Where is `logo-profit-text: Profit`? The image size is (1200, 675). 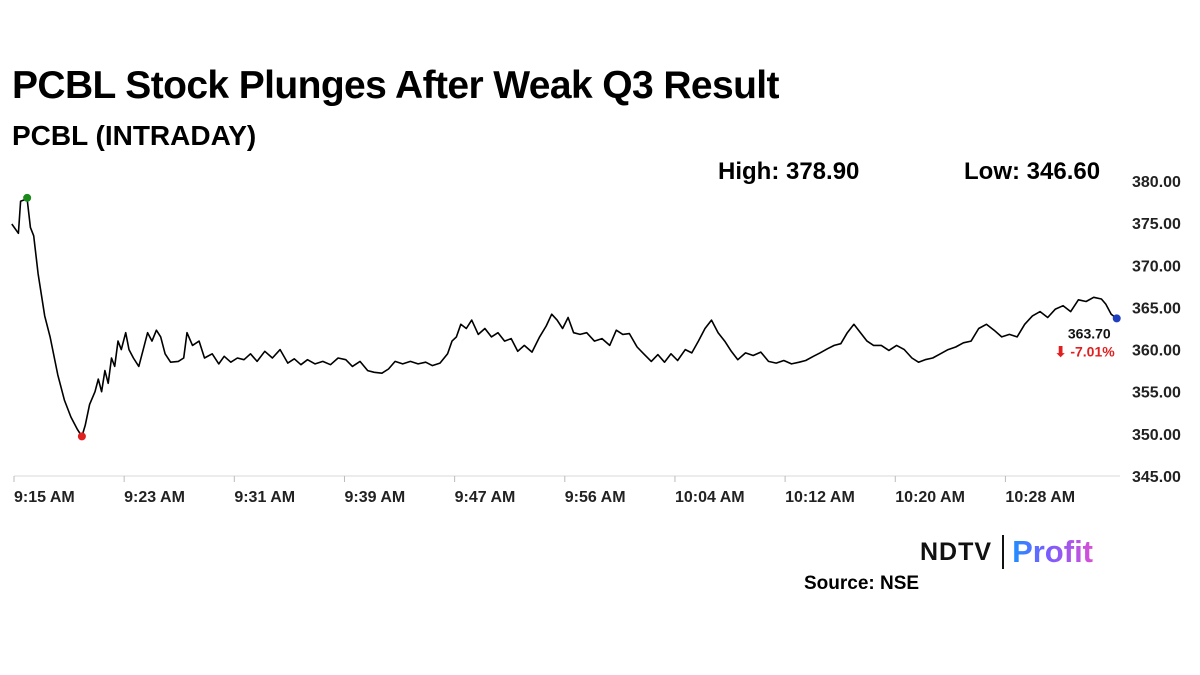 logo-profit-text: Profit is located at coordinates (1052, 551).